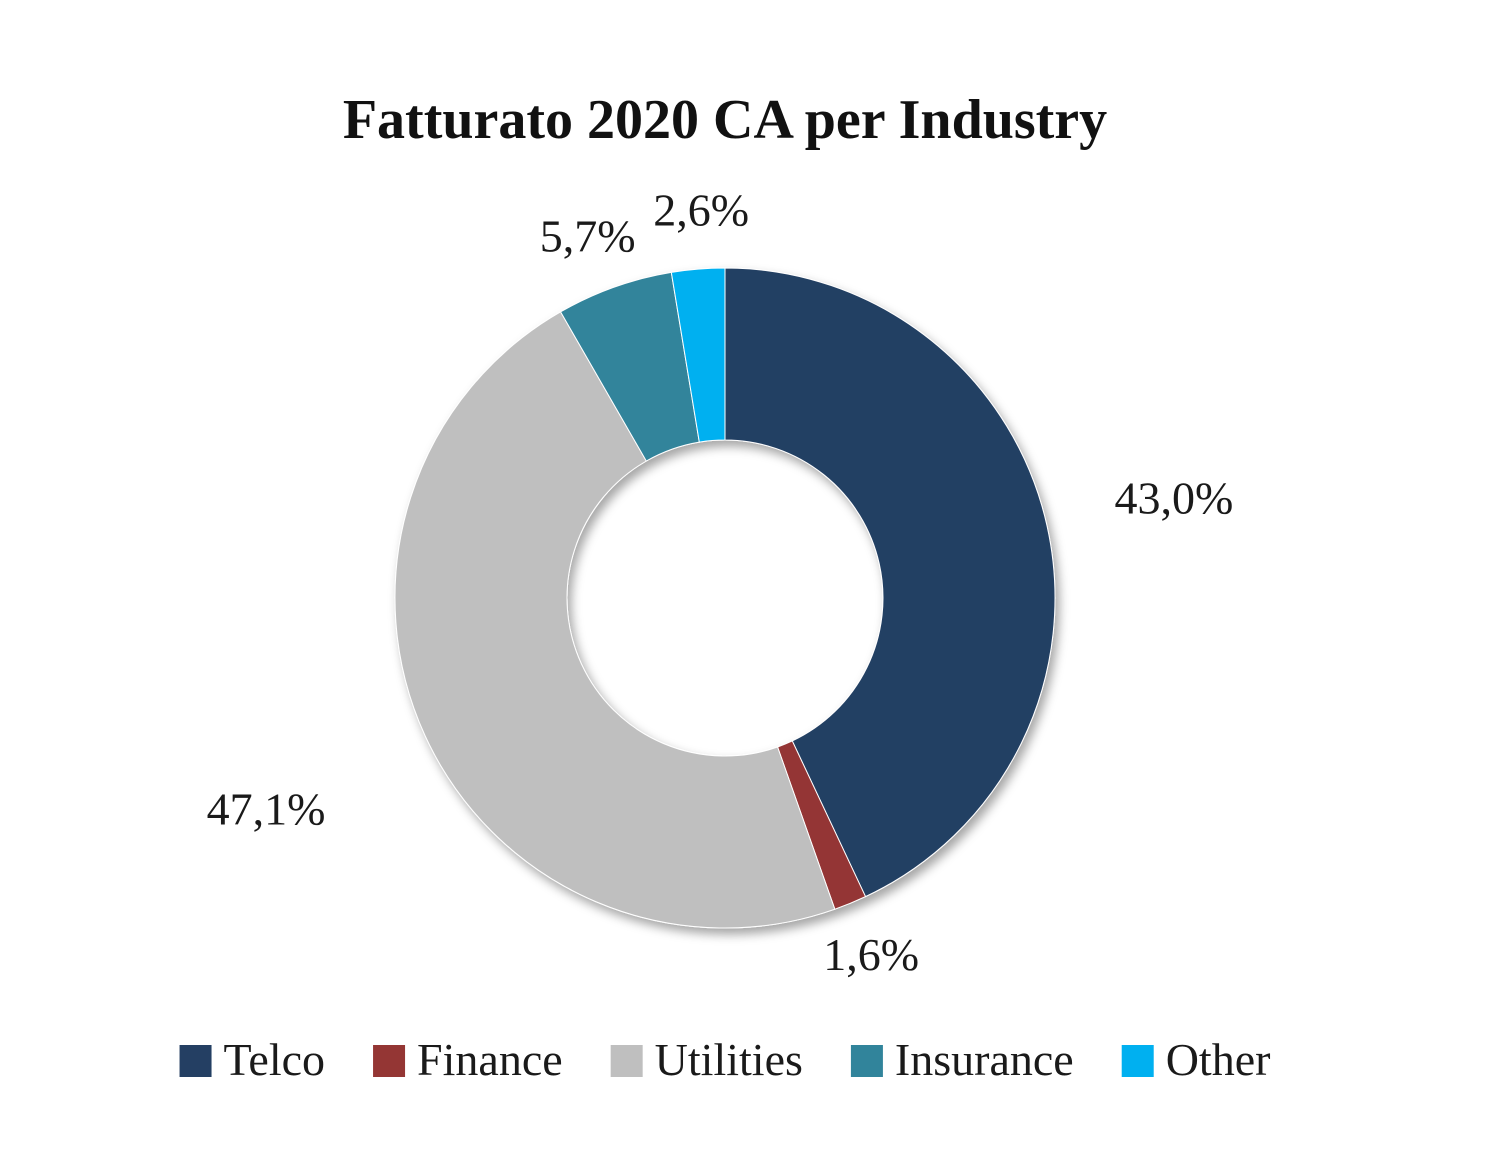 Image resolution: width=1500 pixels, height=1164 pixels. Describe the element at coordinates (490, 1059) in the screenshot. I see `legend-label-finance: Finance` at that location.